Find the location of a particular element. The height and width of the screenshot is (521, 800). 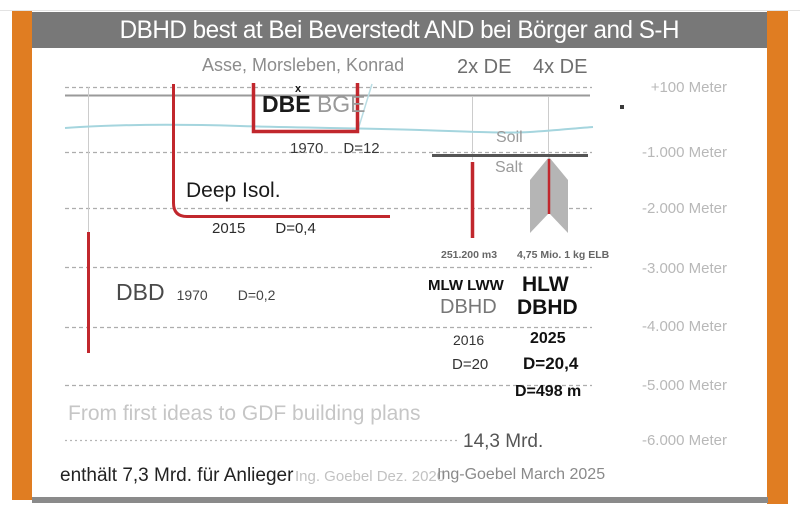

dbd-year: 1970 is located at coordinates (192, 295).